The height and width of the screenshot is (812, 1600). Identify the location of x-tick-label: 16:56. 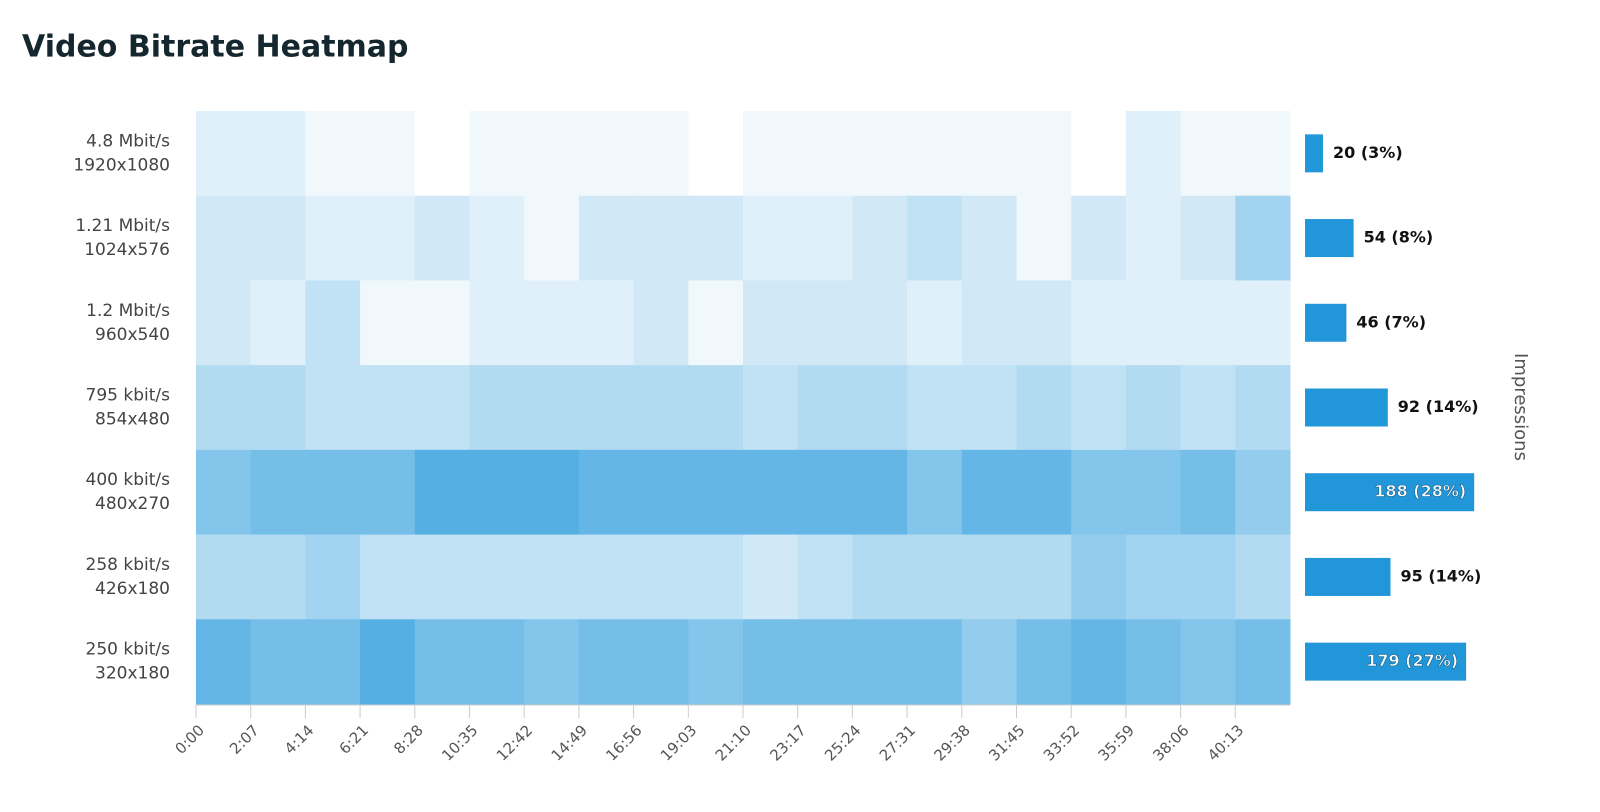
(623, 742).